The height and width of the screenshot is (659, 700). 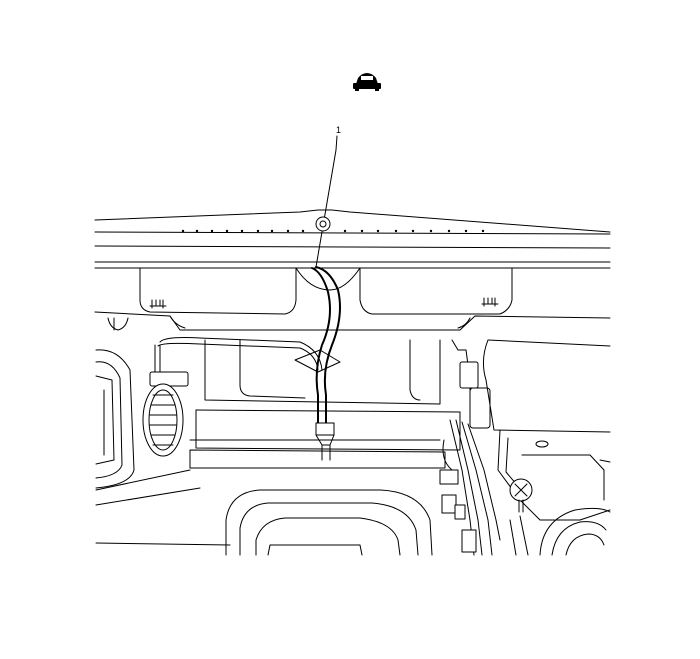 I want to click on cowl-rivets, so click(x=333, y=231).